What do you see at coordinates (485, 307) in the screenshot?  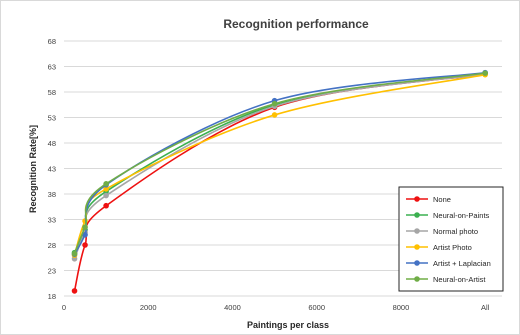 I see `x-tick-label: All` at bounding box center [485, 307].